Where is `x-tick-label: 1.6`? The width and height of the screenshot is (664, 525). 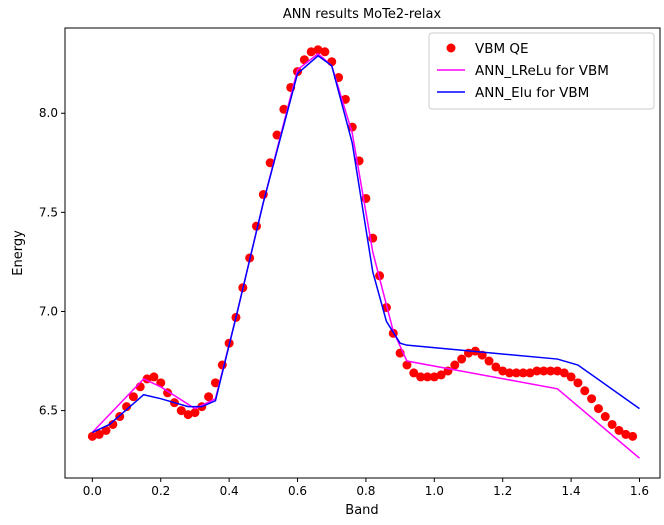 x-tick-label: 1.6 is located at coordinates (639, 491).